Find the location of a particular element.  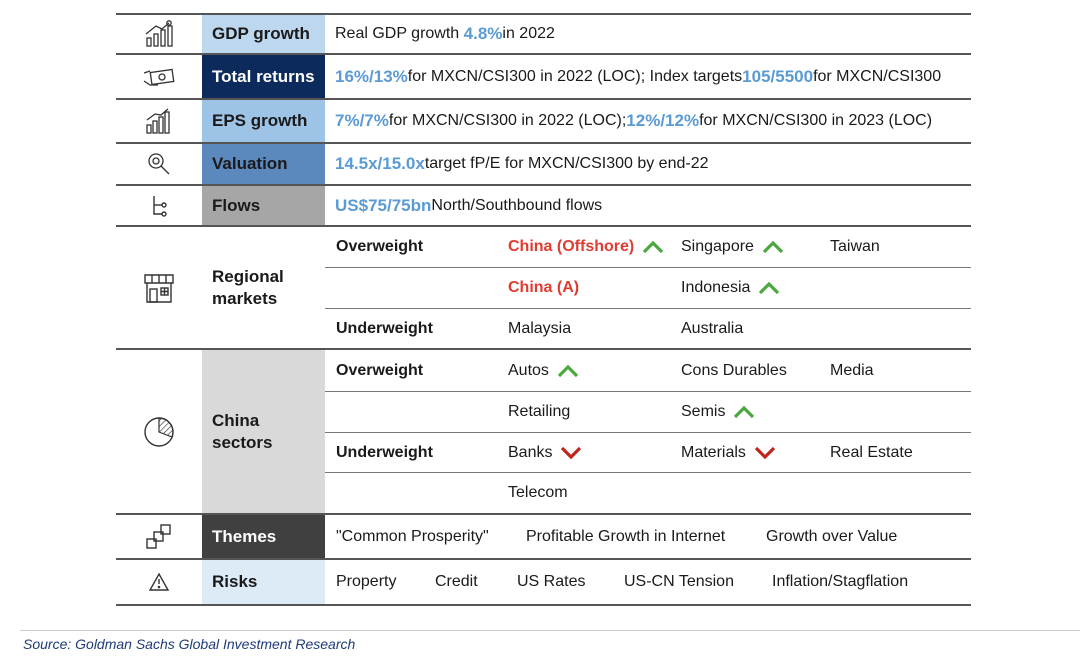

market-malaysia: Malaysia is located at coordinates (540, 328).